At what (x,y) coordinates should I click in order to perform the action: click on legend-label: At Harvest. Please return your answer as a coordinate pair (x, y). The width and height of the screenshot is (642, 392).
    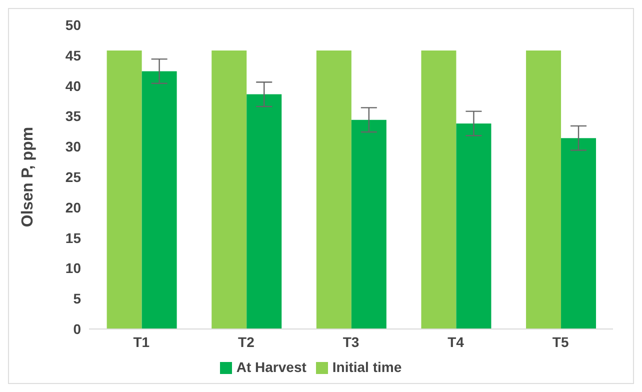
    Looking at the image, I should click on (271, 367).